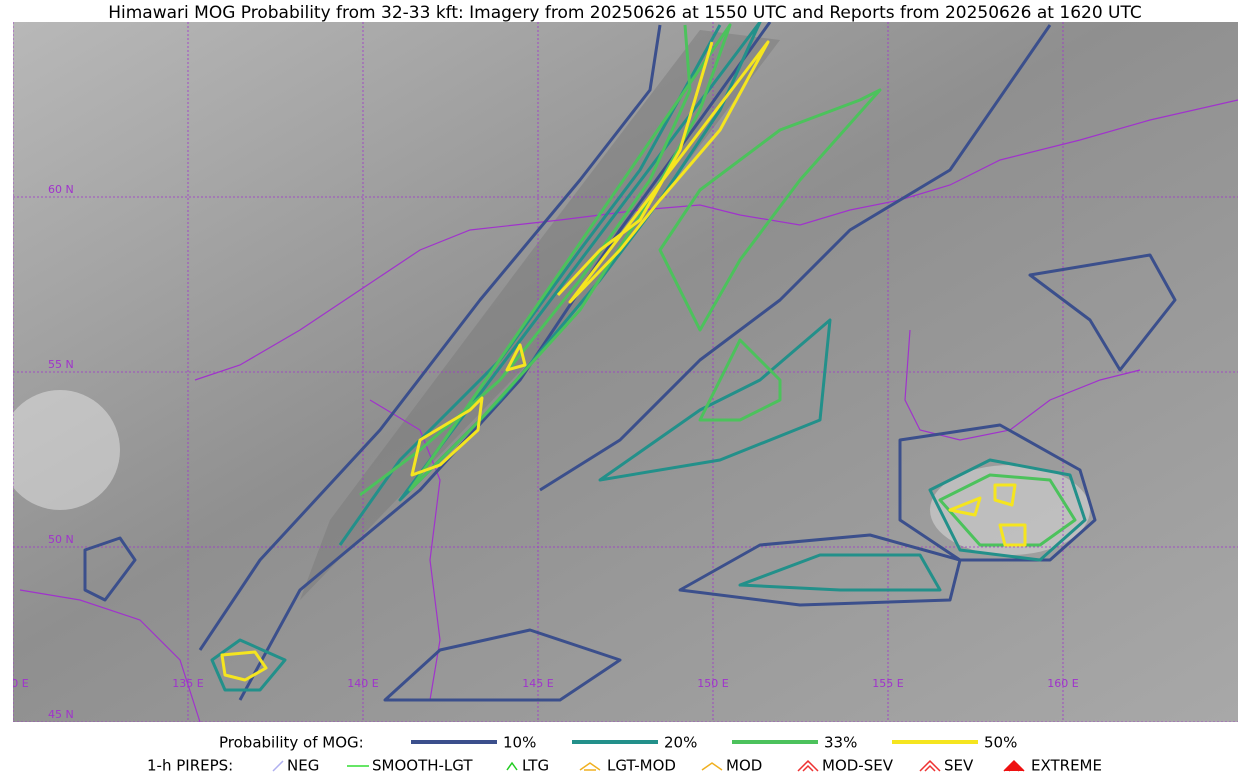 This screenshot has height=782, width=1250. What do you see at coordinates (61, 364) in the screenshot?
I see `lat-label: 55 N` at bounding box center [61, 364].